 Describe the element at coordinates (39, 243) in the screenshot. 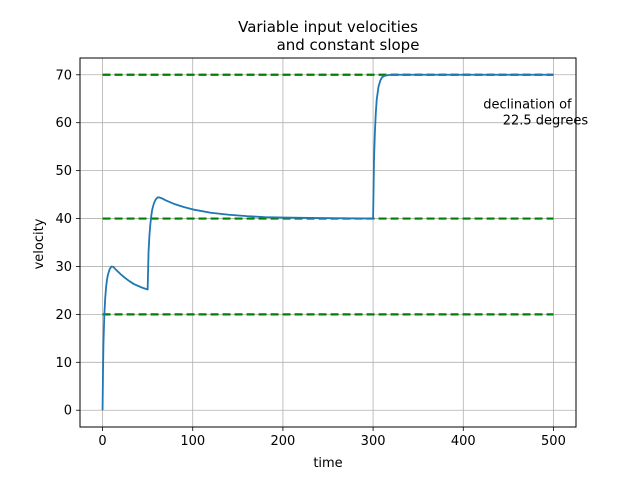

I see `y-axis-label: velocity` at that location.